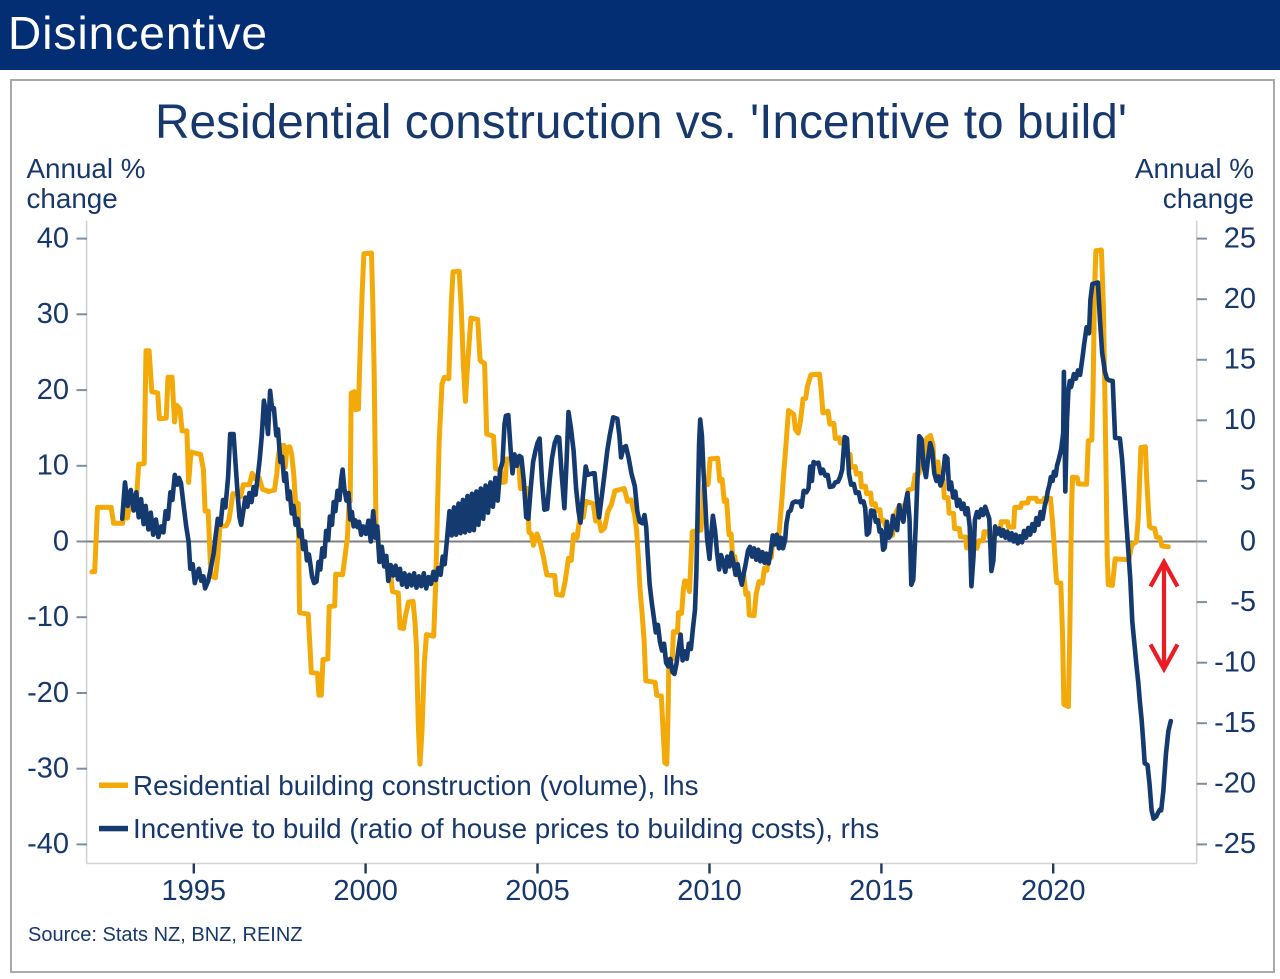 This screenshot has width=1280, height=979. What do you see at coordinates (48, 844) in the screenshot?
I see `svg-text: -40` at bounding box center [48, 844].